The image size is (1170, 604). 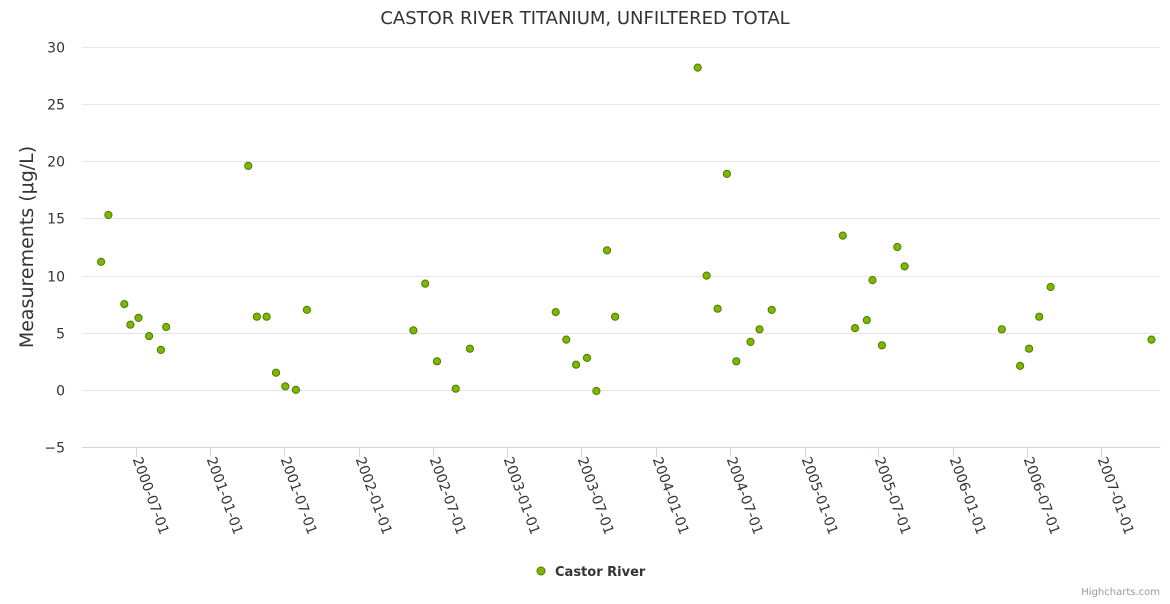 What do you see at coordinates (56, 220) in the screenshot?
I see `y-tick-label: 15` at bounding box center [56, 220].